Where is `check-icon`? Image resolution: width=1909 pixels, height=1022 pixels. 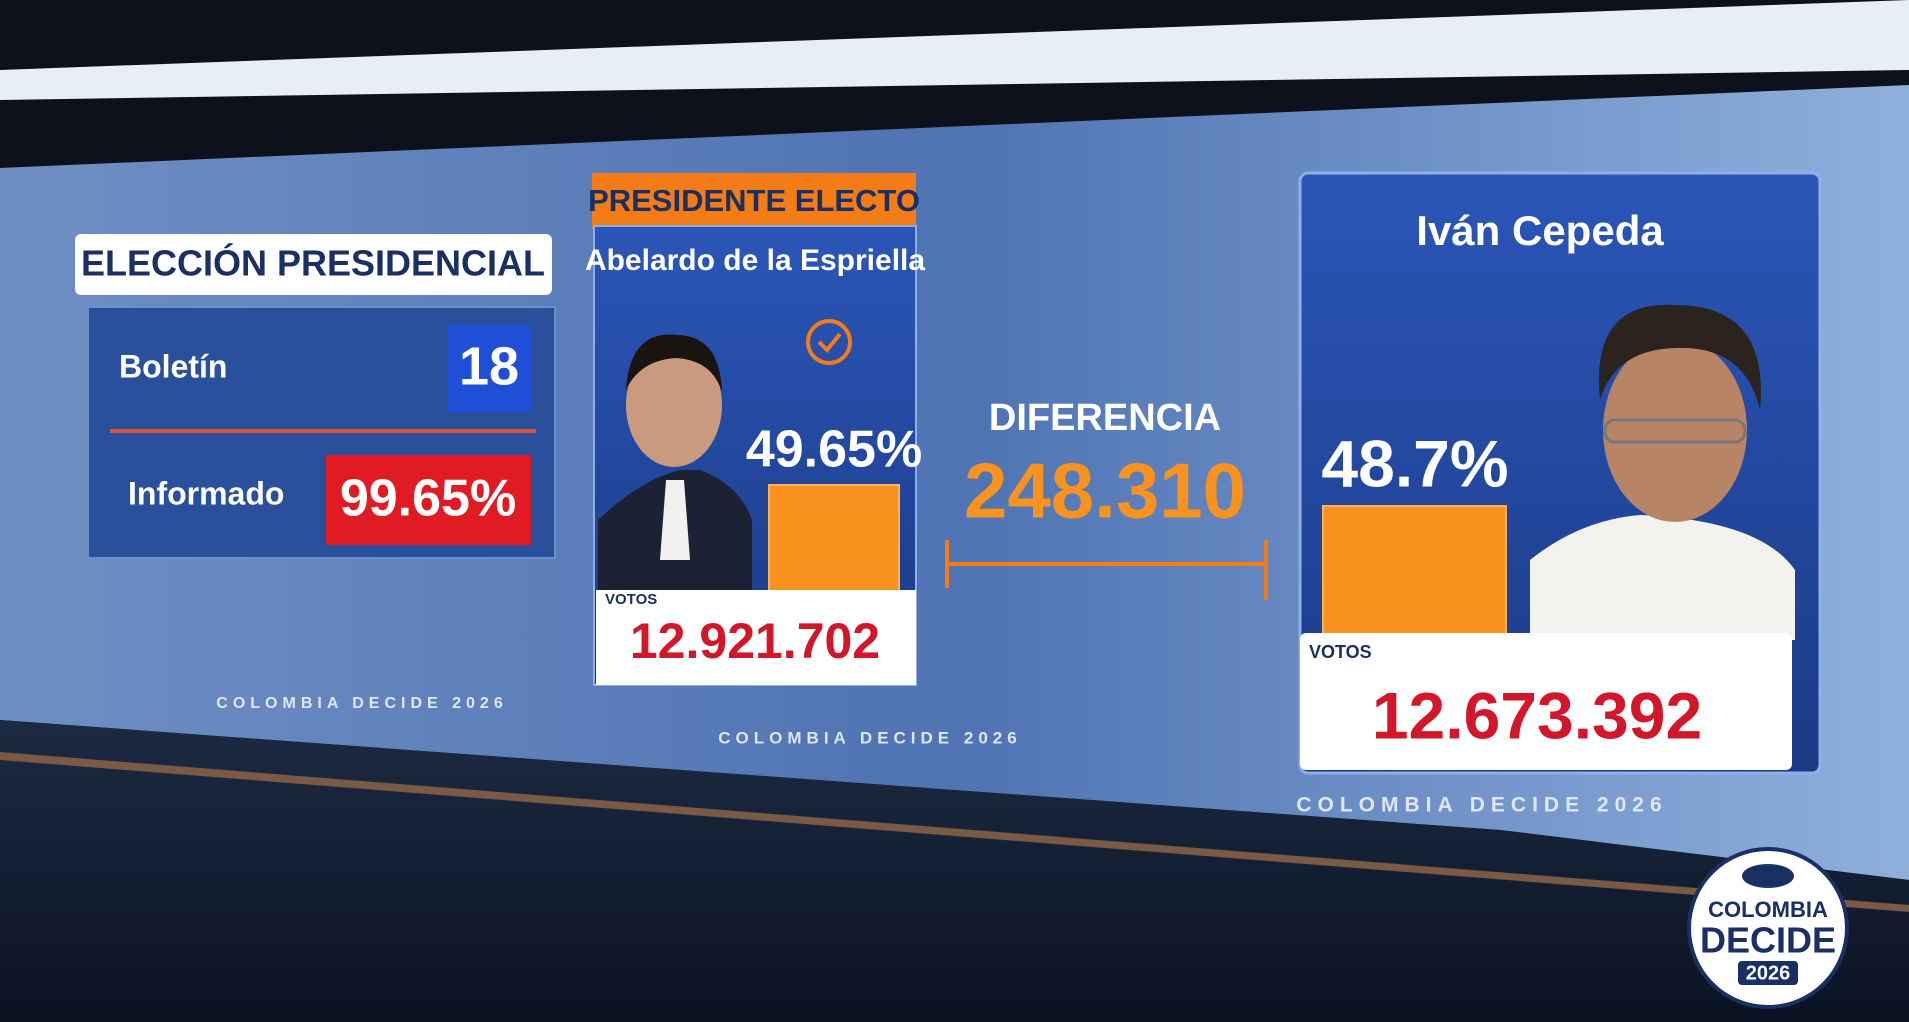 check-icon is located at coordinates (829, 342).